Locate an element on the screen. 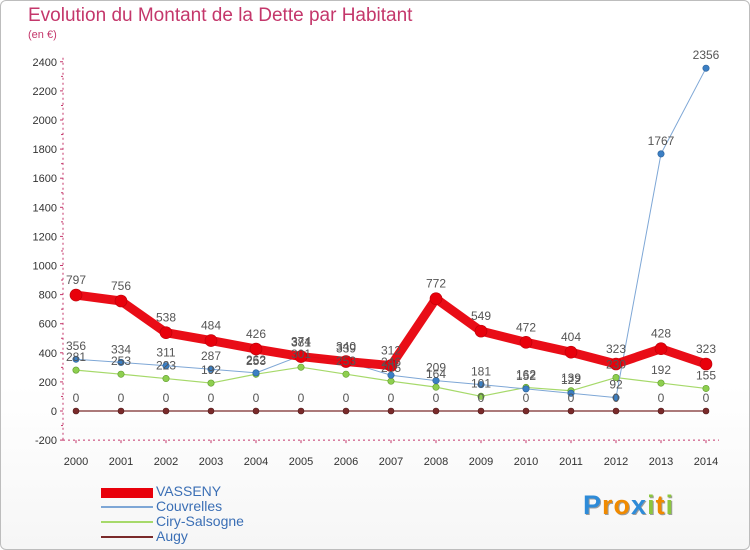  x-tick-label: 2010 is located at coordinates (526, 462).